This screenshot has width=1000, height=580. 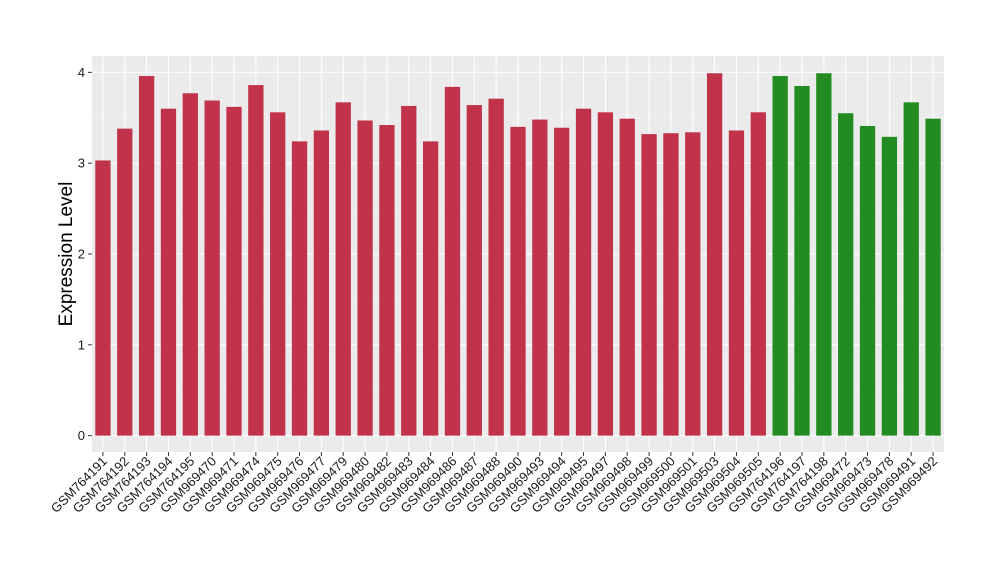 I want to click on bar-gsm969488, so click(x=496, y=267).